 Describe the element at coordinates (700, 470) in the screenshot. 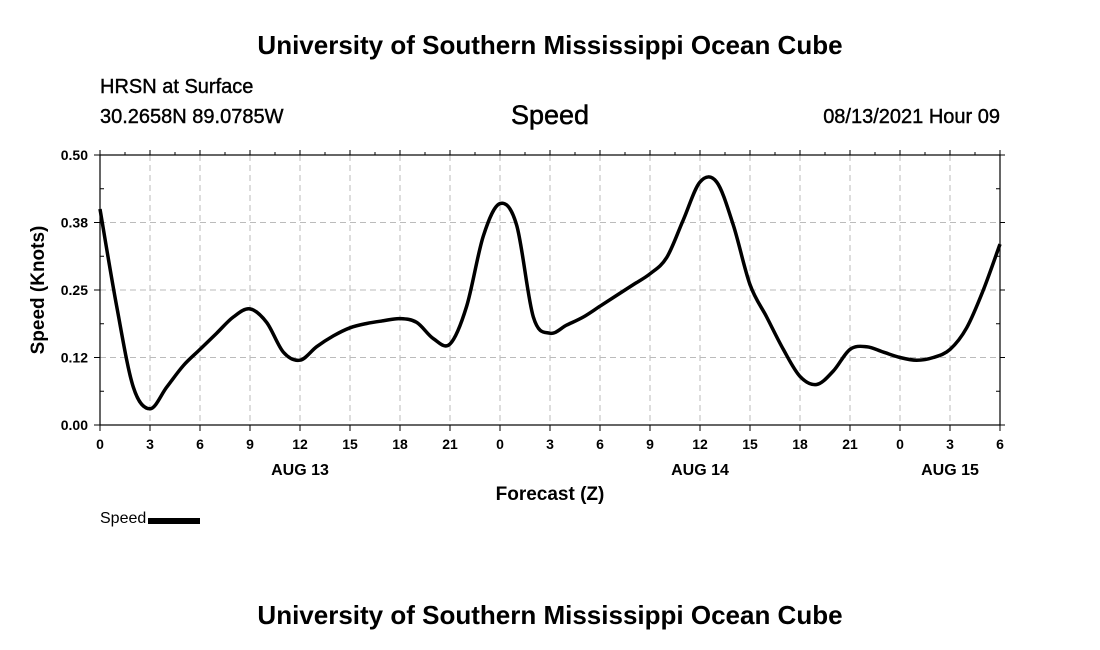

I see `date-label: AUG 14` at that location.